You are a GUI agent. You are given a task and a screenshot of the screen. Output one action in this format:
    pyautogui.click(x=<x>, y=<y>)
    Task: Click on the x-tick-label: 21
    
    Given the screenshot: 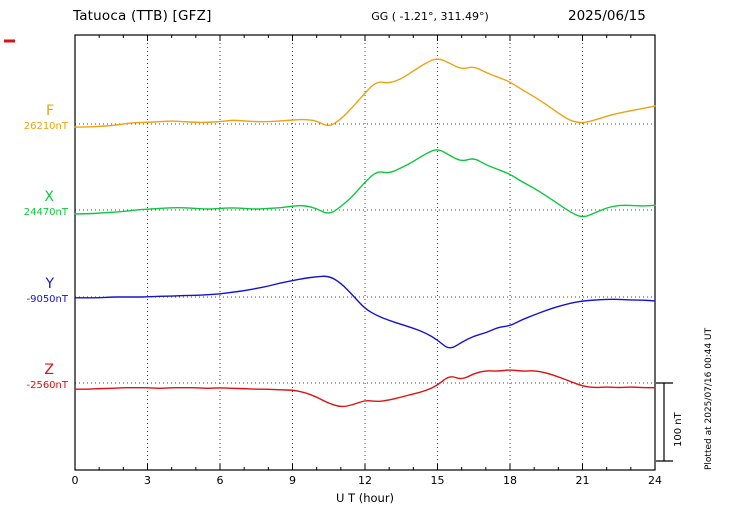 What is the action you would take?
    pyautogui.click(x=582, y=480)
    